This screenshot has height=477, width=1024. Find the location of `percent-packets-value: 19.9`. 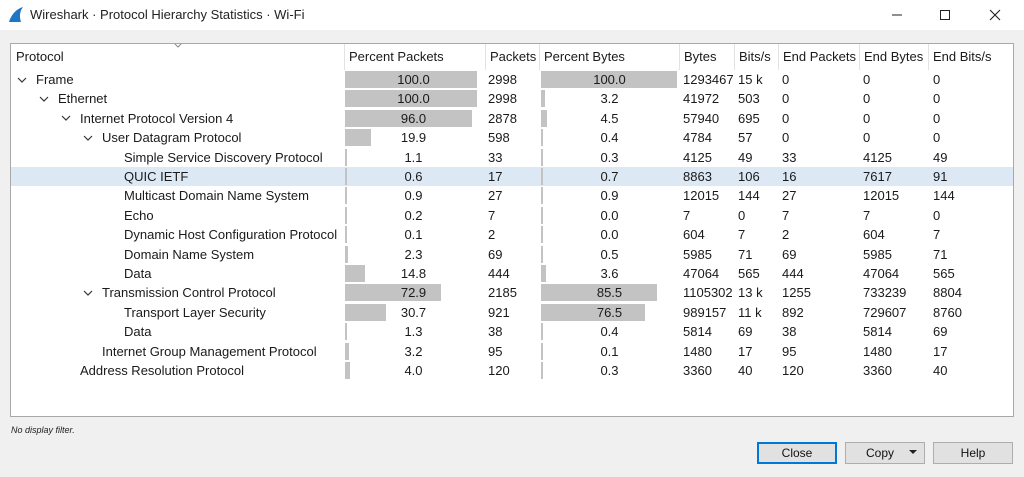

percent-packets-value: 19.9 is located at coordinates (413, 138).